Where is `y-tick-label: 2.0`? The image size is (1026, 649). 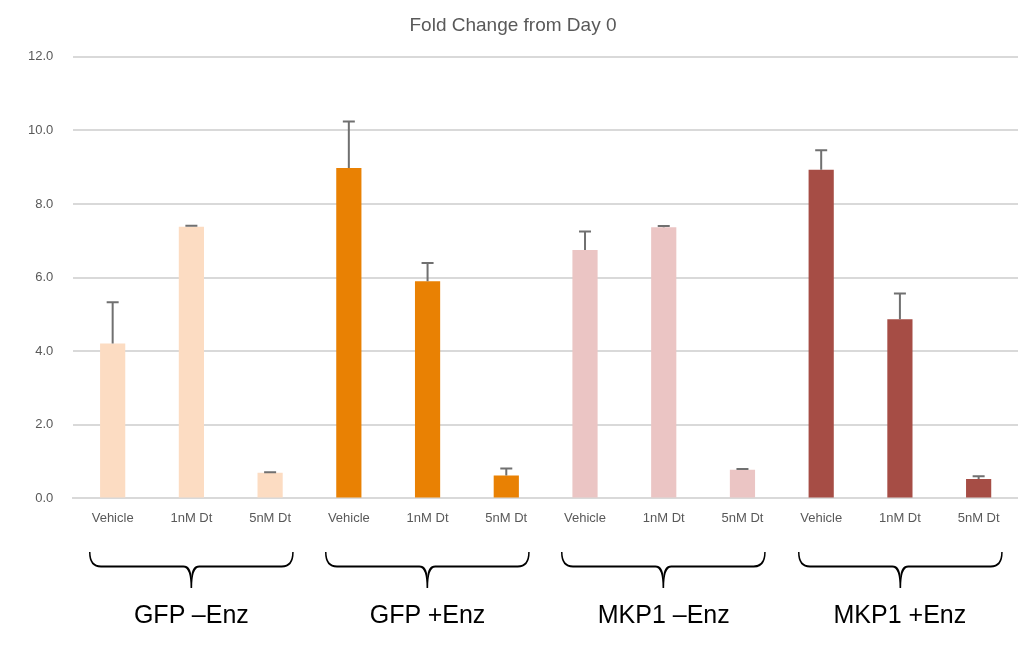
y-tick-label: 2.0 is located at coordinates (44, 424).